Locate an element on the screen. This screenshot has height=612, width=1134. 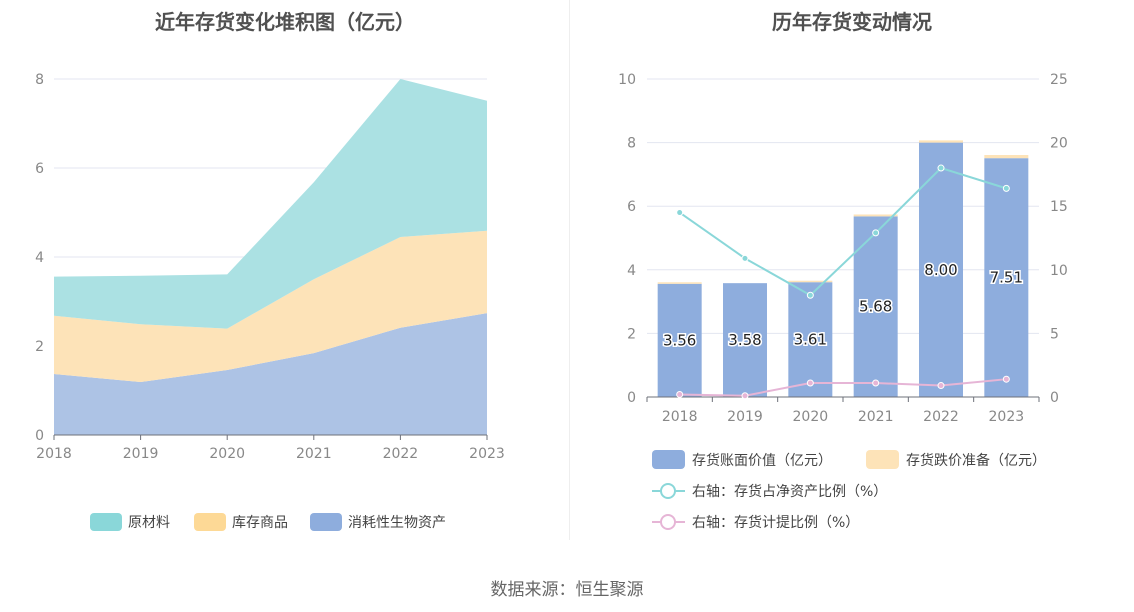
legend-label: 存货跌价准备（亿元） is located at coordinates (976, 460).